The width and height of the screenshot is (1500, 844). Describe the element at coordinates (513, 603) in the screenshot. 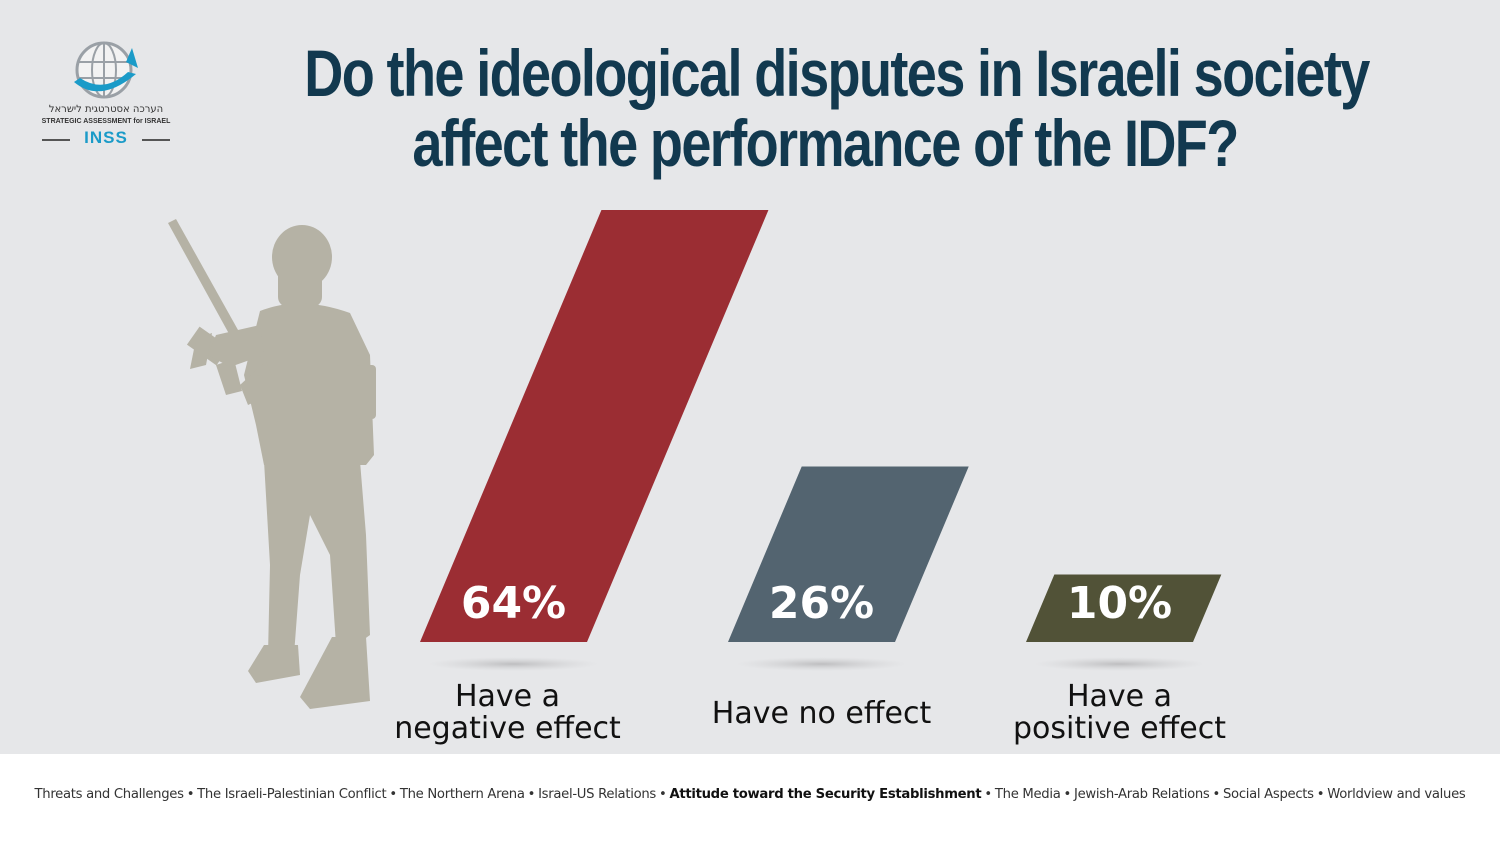

I see `bar-value-label: 64%` at that location.